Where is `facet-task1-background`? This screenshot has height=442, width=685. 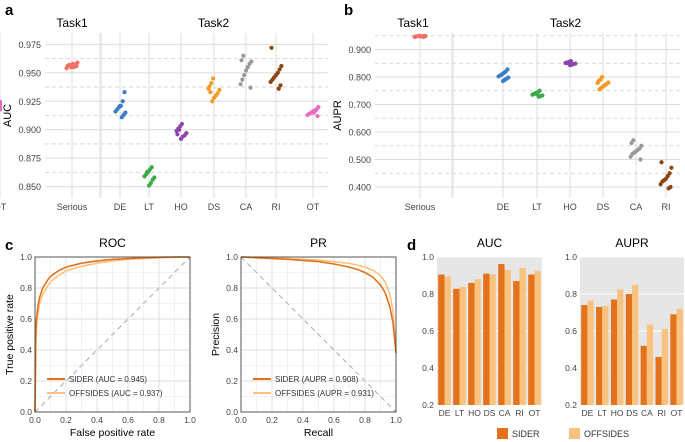 facet-task1-background is located at coordinates (413, 115).